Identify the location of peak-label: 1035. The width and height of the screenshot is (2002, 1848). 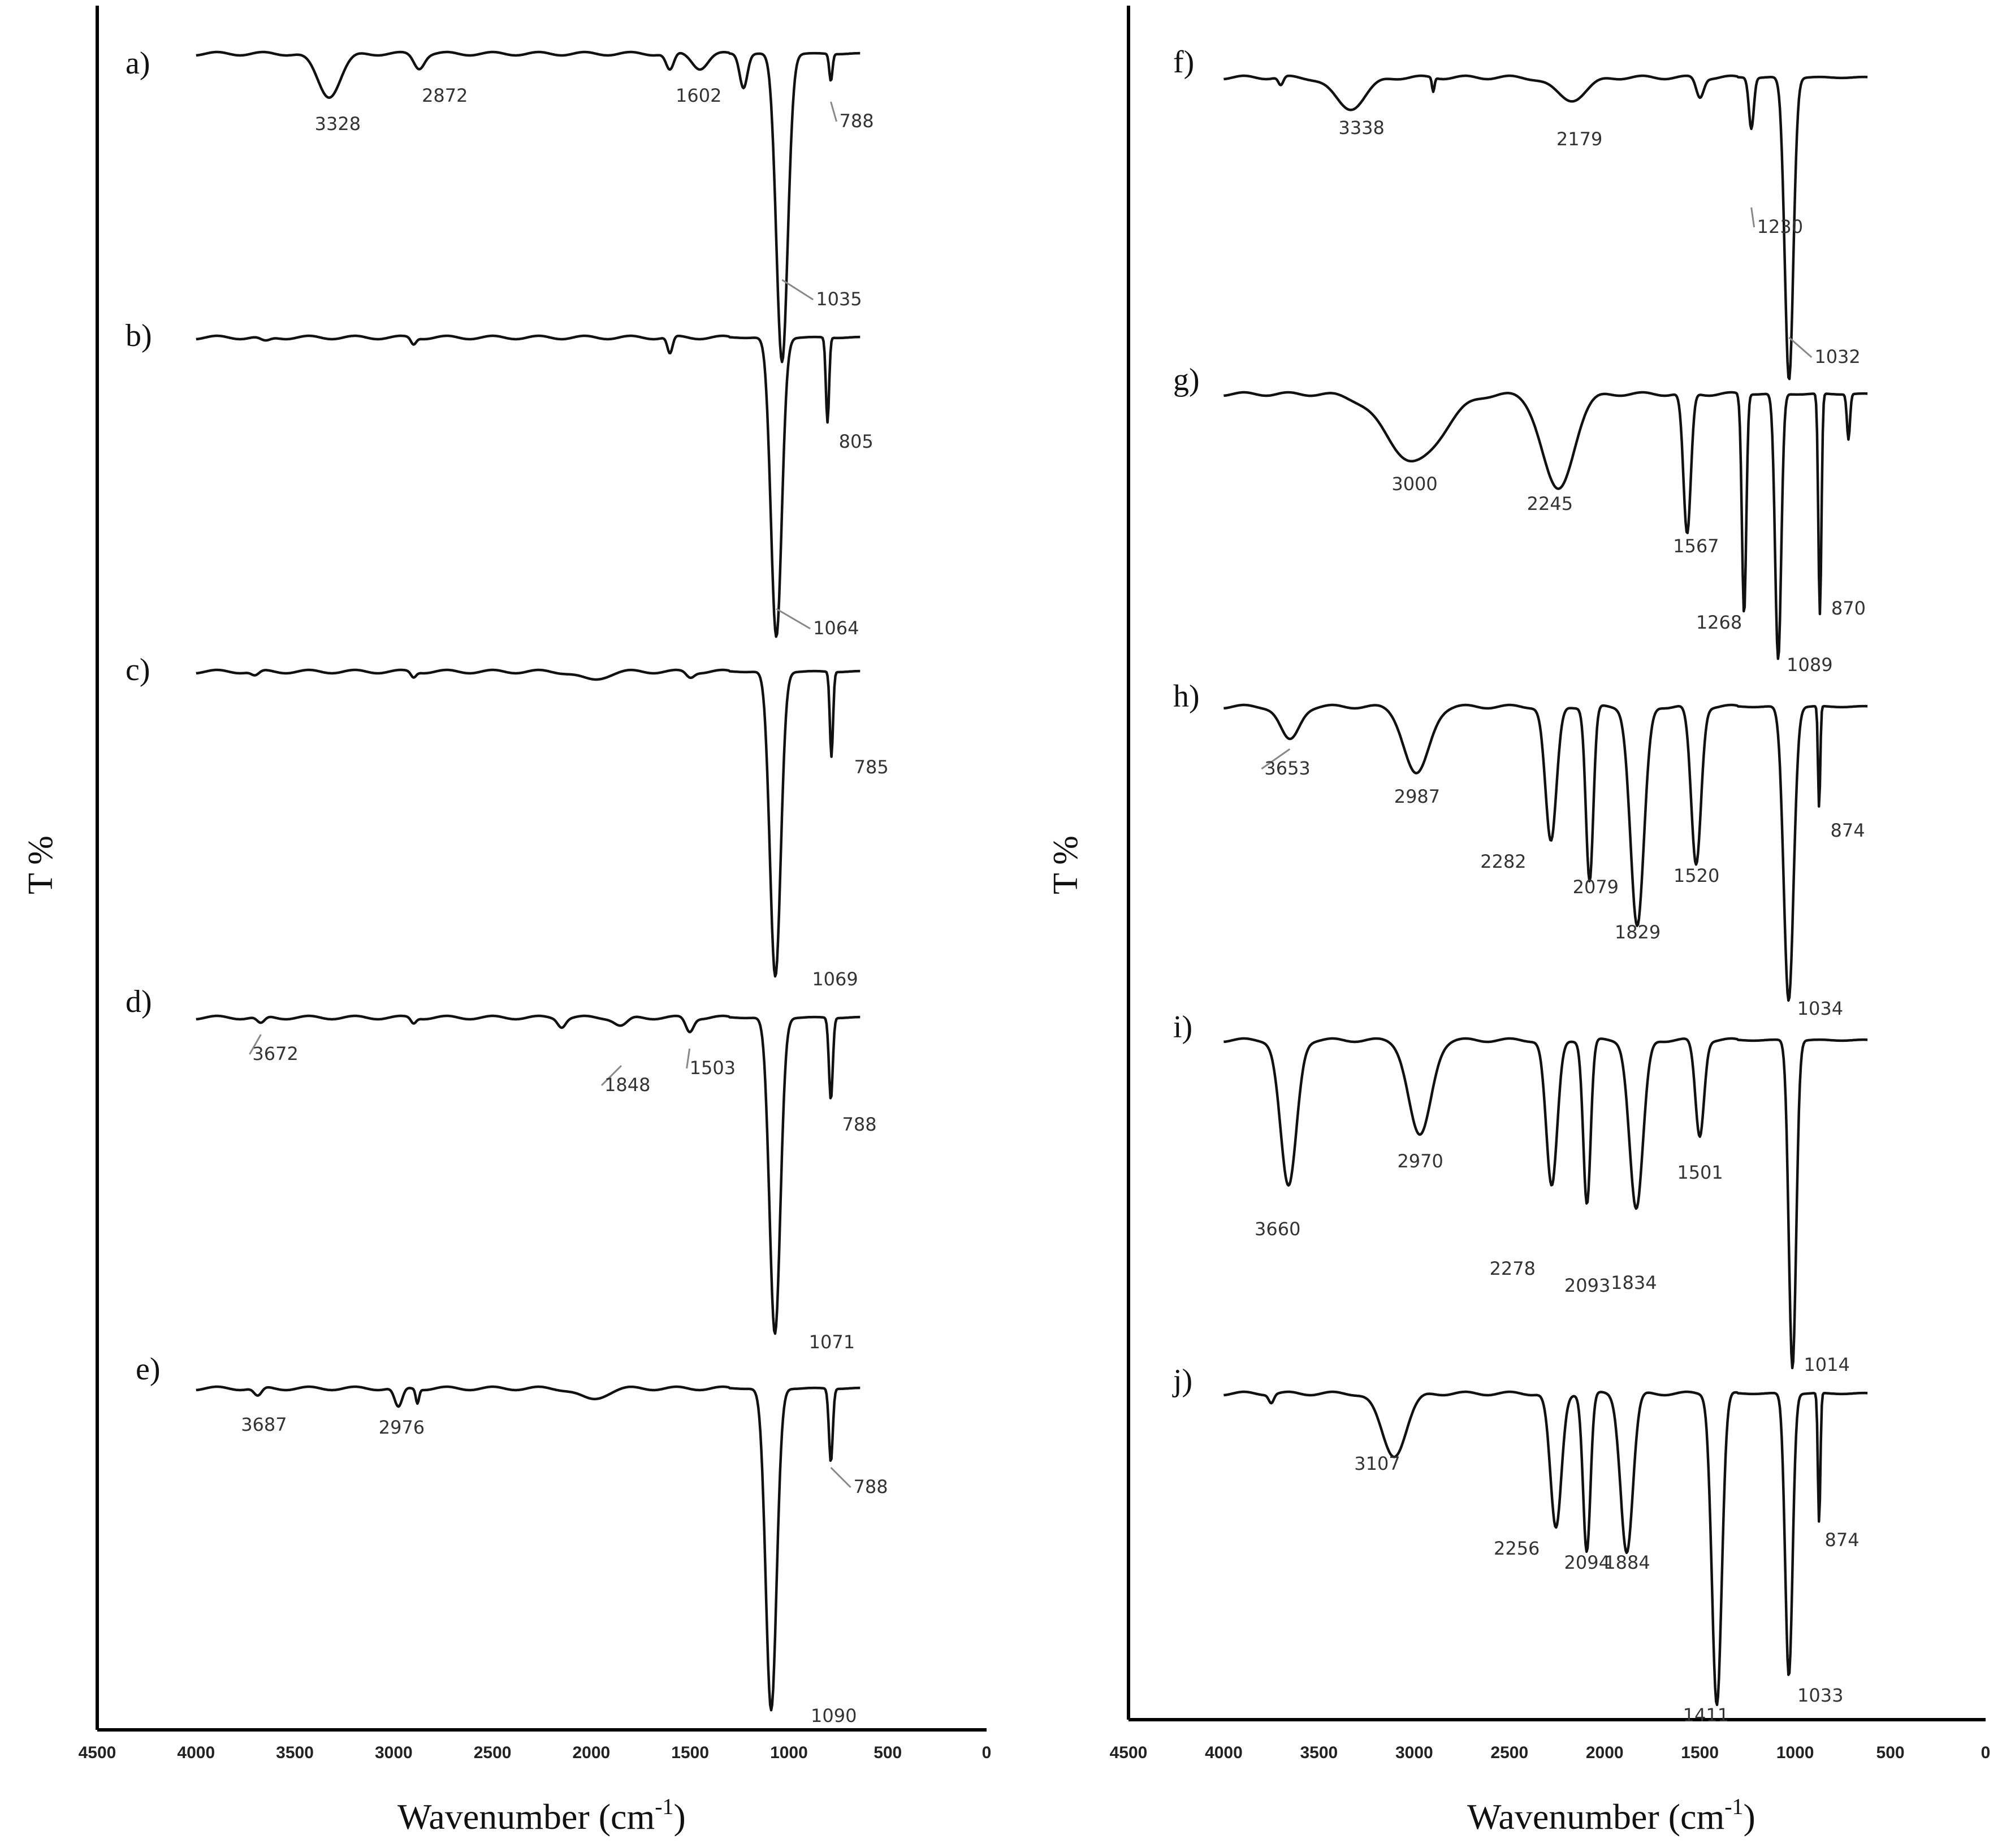
(839, 299).